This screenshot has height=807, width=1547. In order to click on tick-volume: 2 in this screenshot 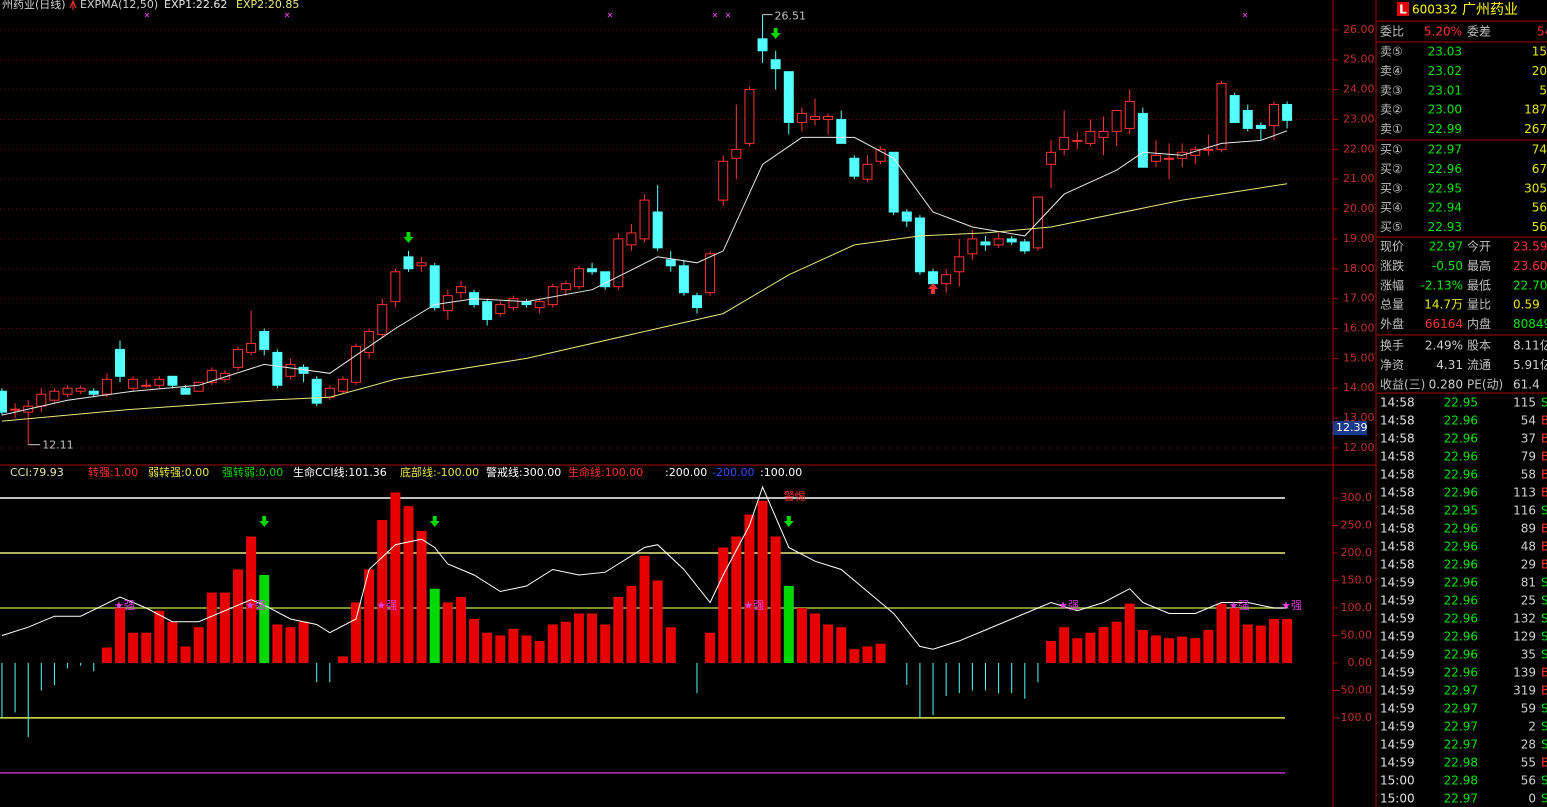, I will do `click(1532, 727)`.